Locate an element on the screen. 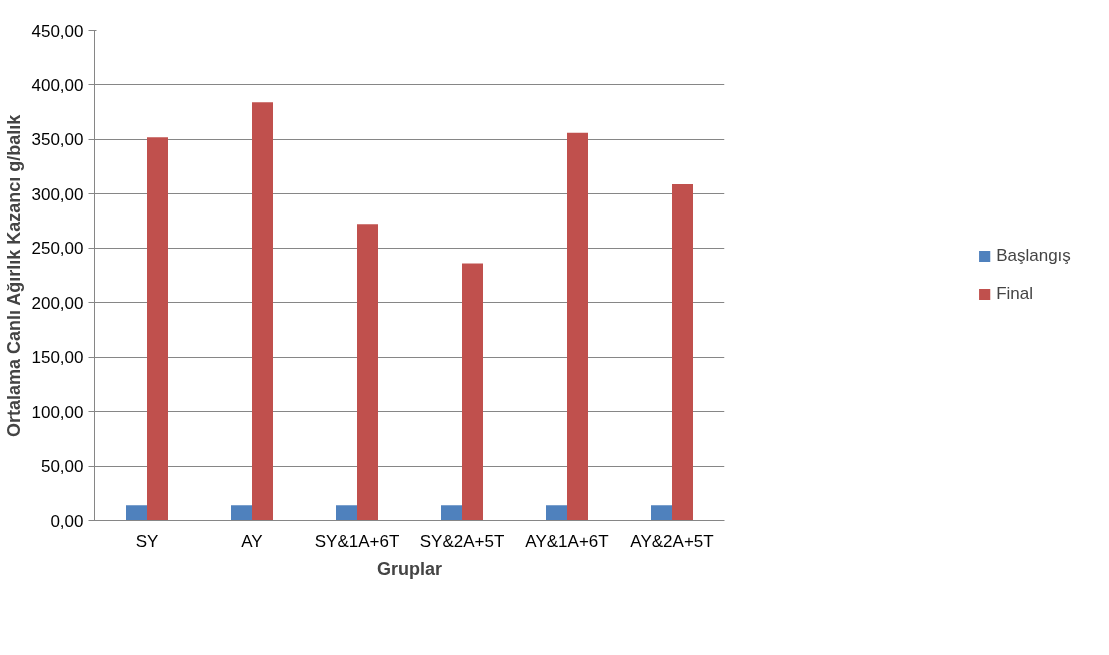  y-tick-label: 0,00 is located at coordinates (67, 521).